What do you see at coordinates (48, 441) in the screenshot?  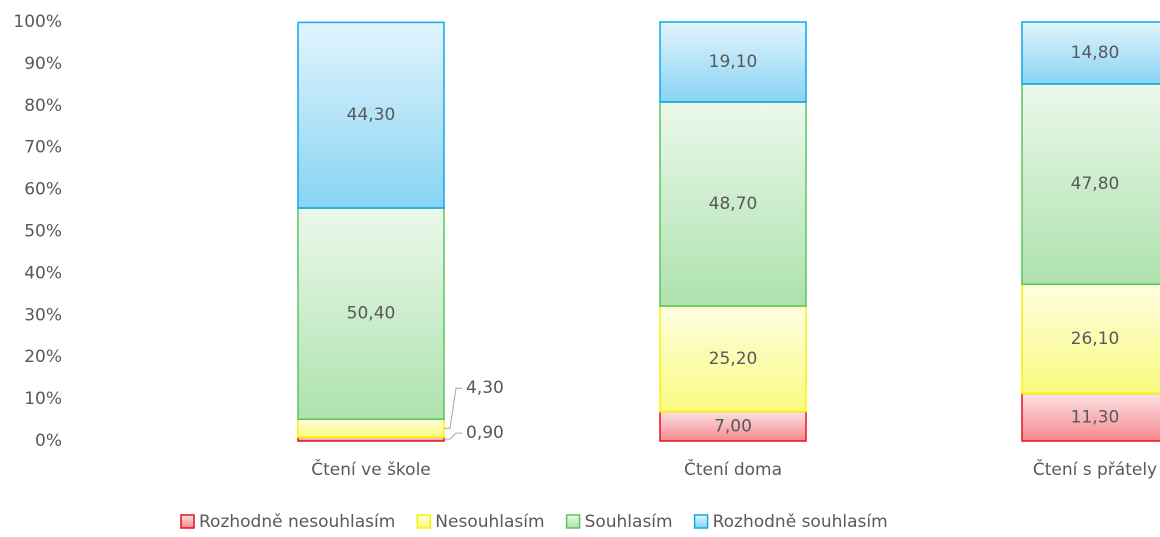 I see `y-tick-label: 0%` at bounding box center [48, 441].